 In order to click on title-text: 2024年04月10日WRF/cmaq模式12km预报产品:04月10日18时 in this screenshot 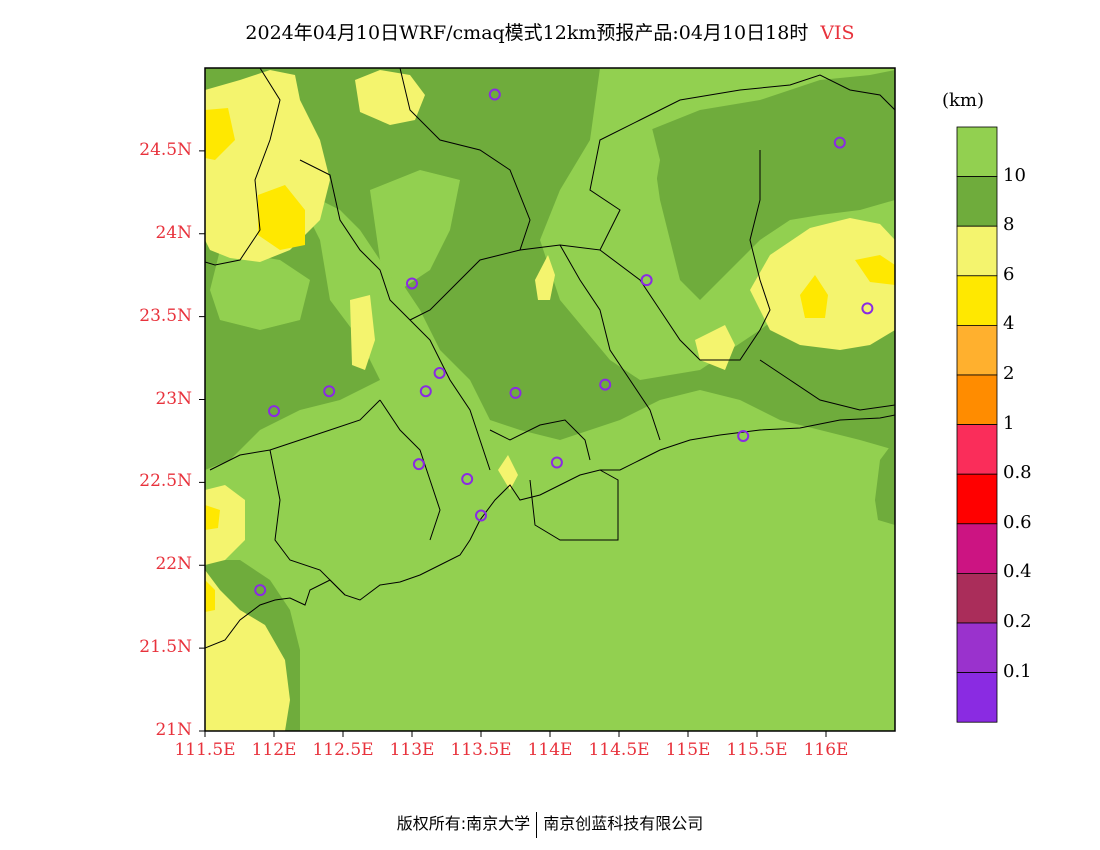, I will do `click(527, 33)`.